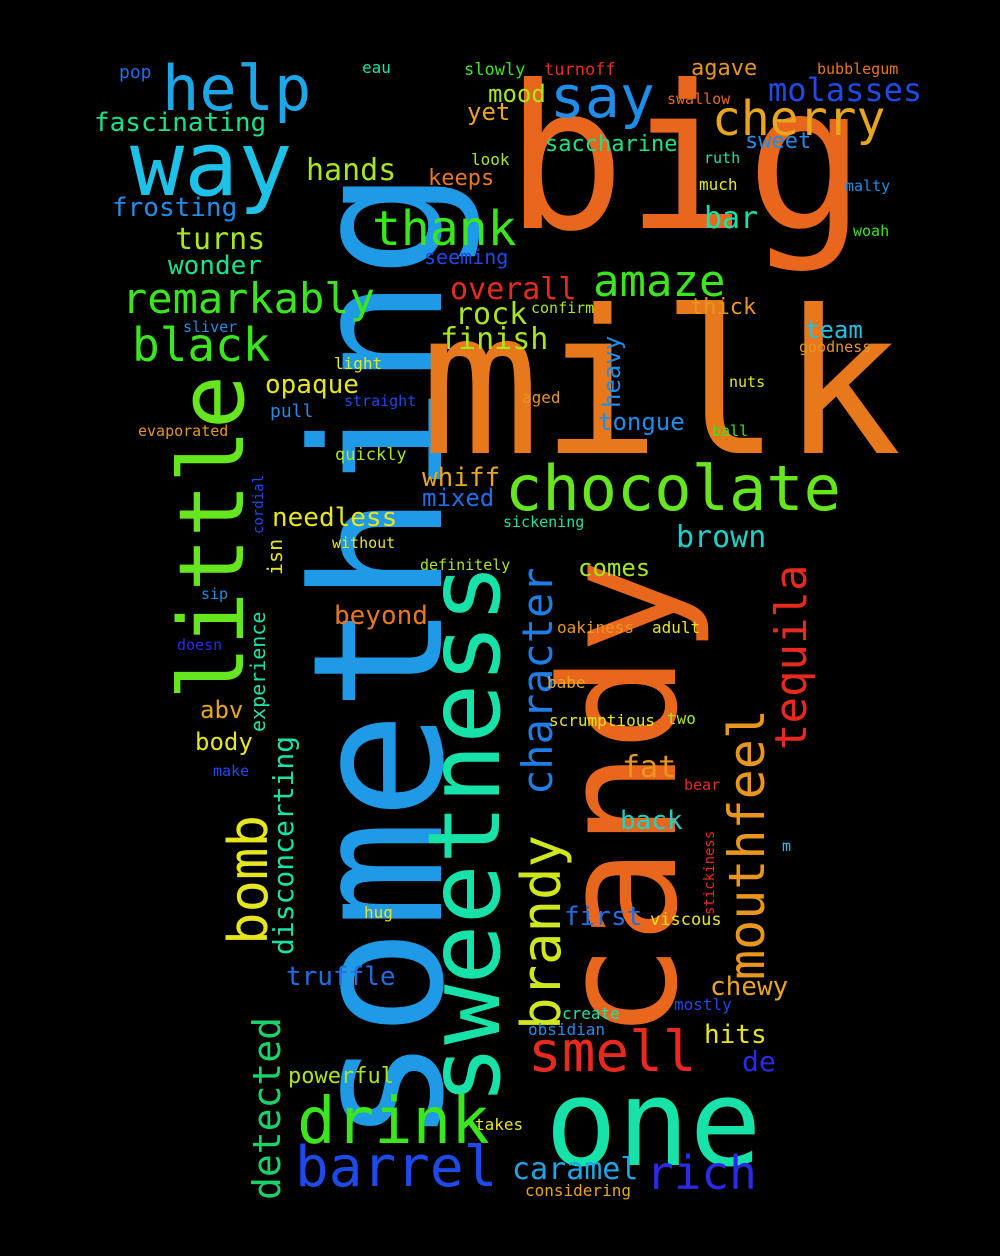 The width and height of the screenshot is (1000, 1256). What do you see at coordinates (283, 845) in the screenshot?
I see `word-disconcerting: disconcerting` at bounding box center [283, 845].